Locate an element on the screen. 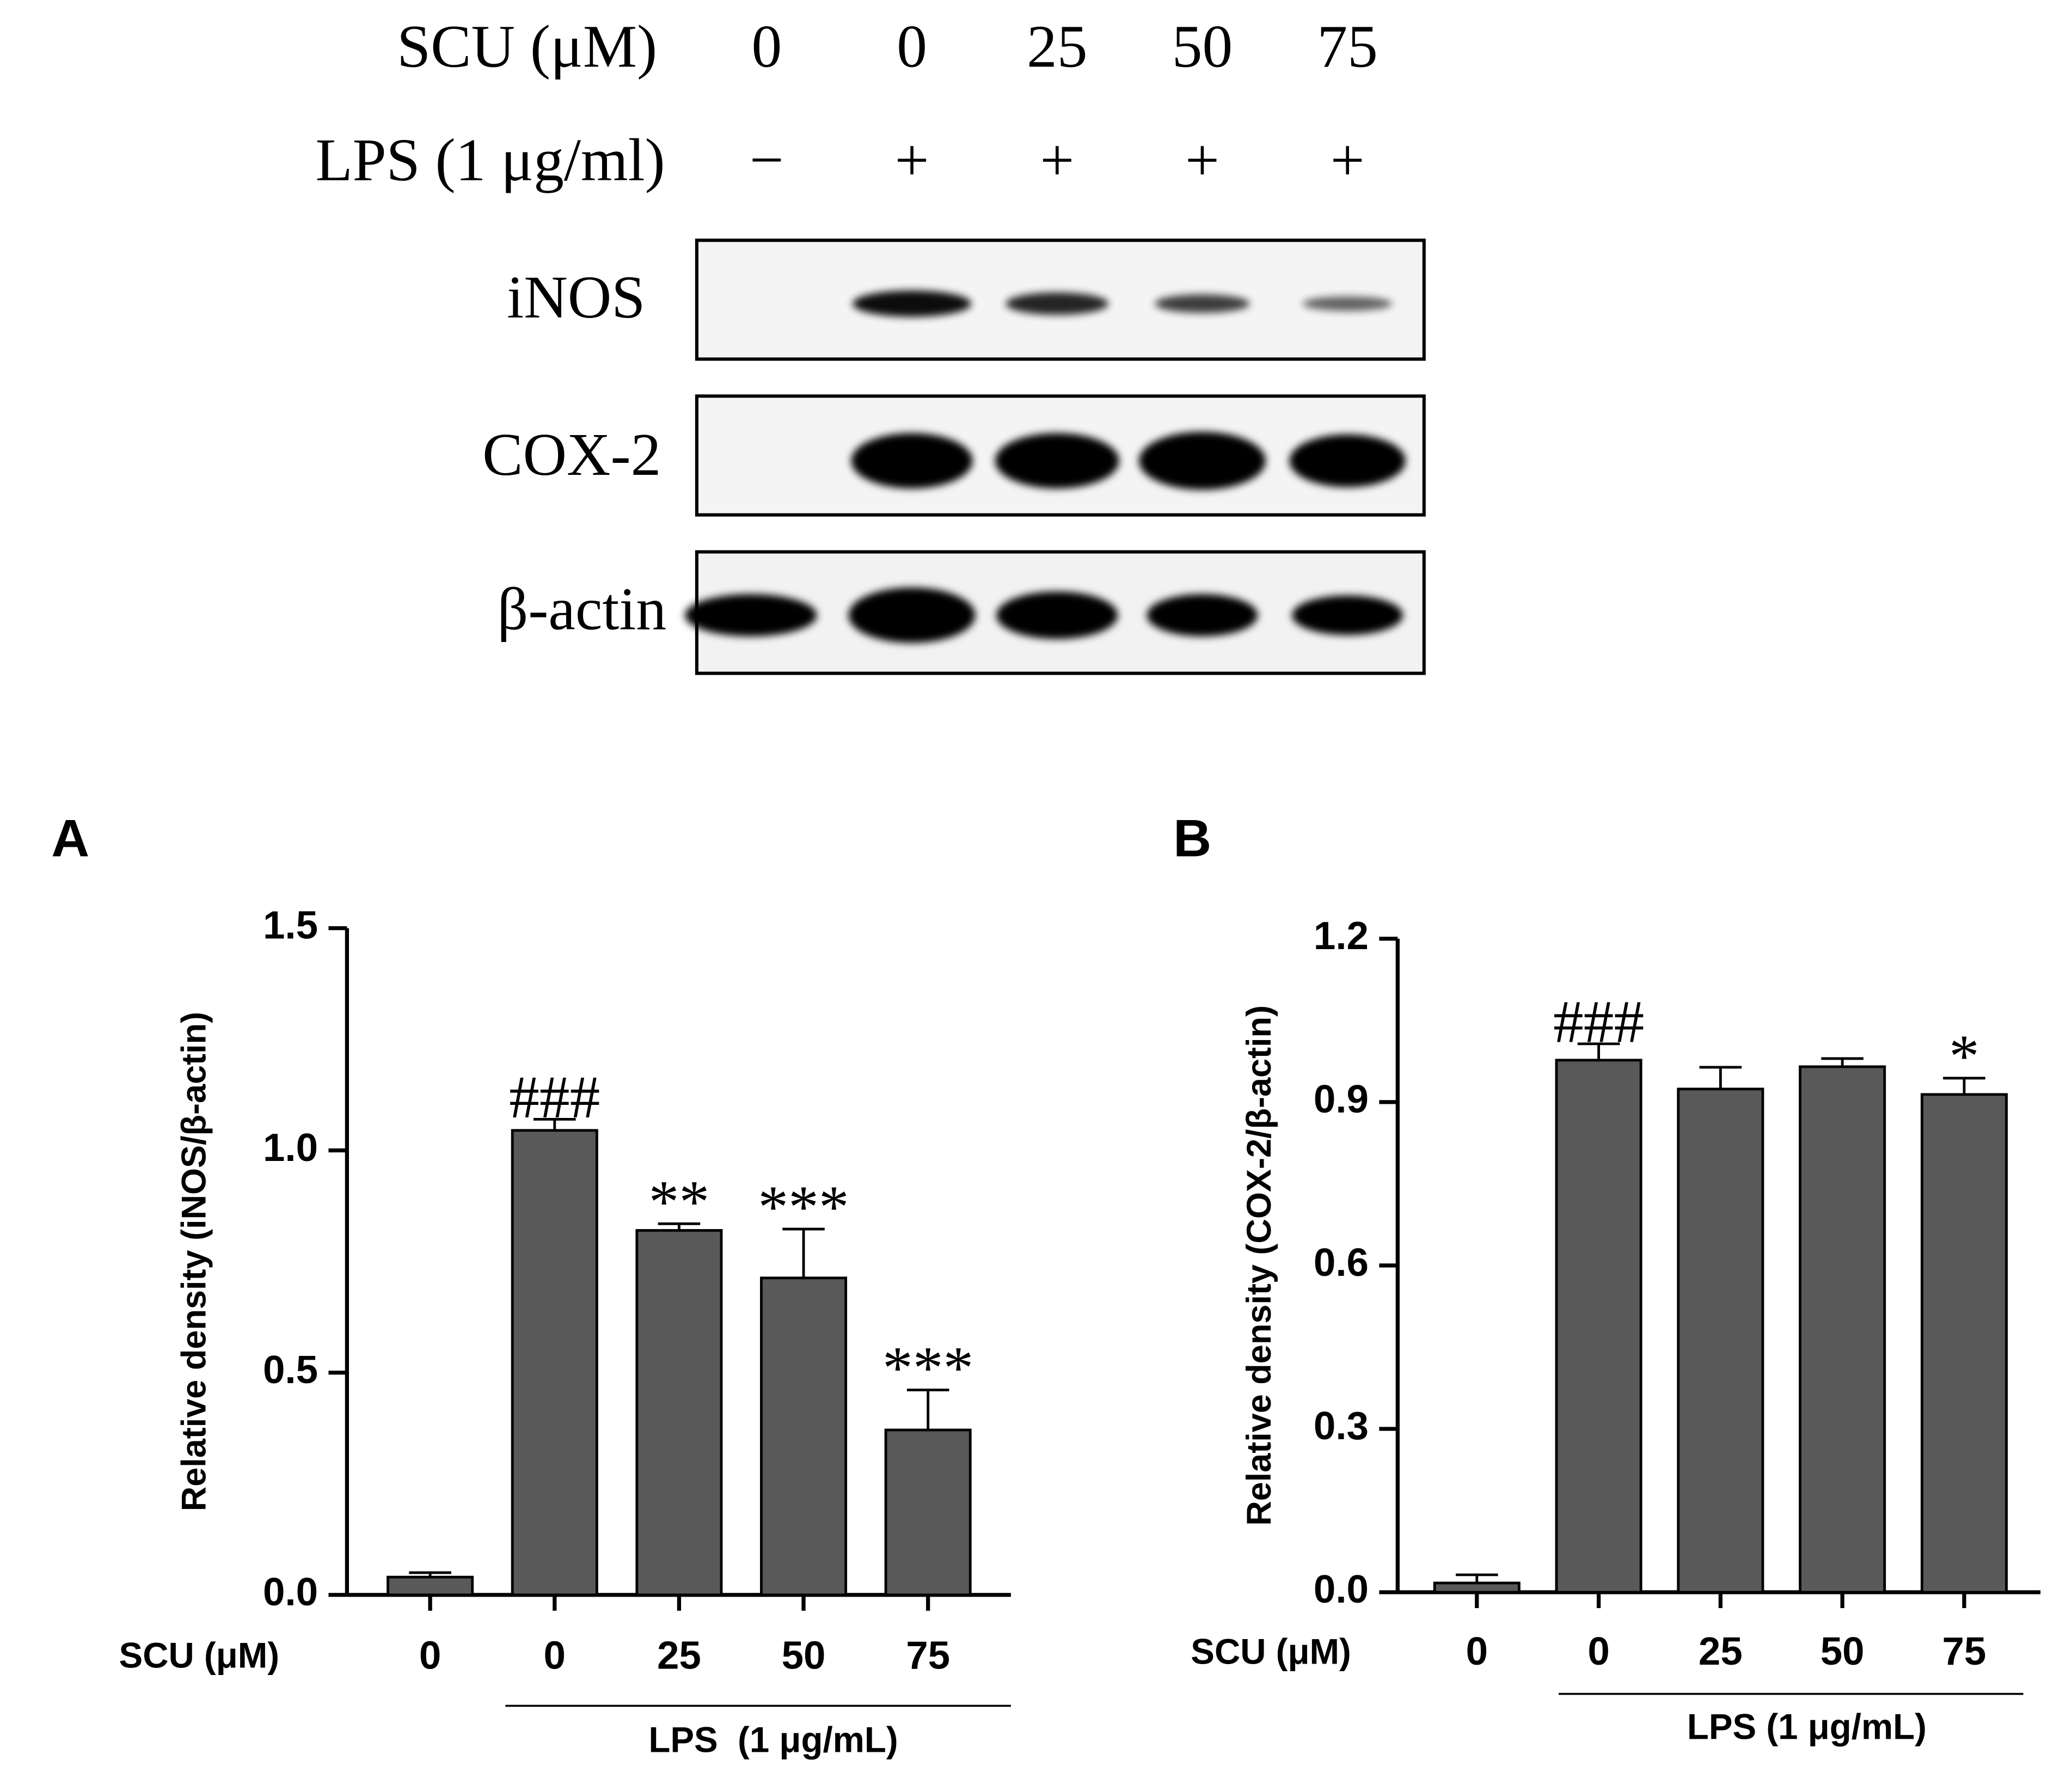 Image resolution: width=2072 pixels, height=1785 pixels. y-tick-label: 0.3 is located at coordinates (1341, 1426).